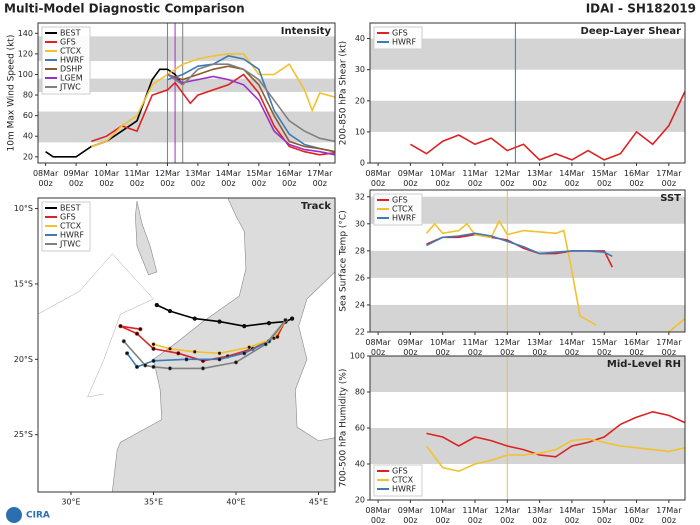 This screenshot has height=525, width=700. What do you see at coordinates (25, 53) in the screenshot?
I see `y-tick-label: 120` at bounding box center [25, 53].